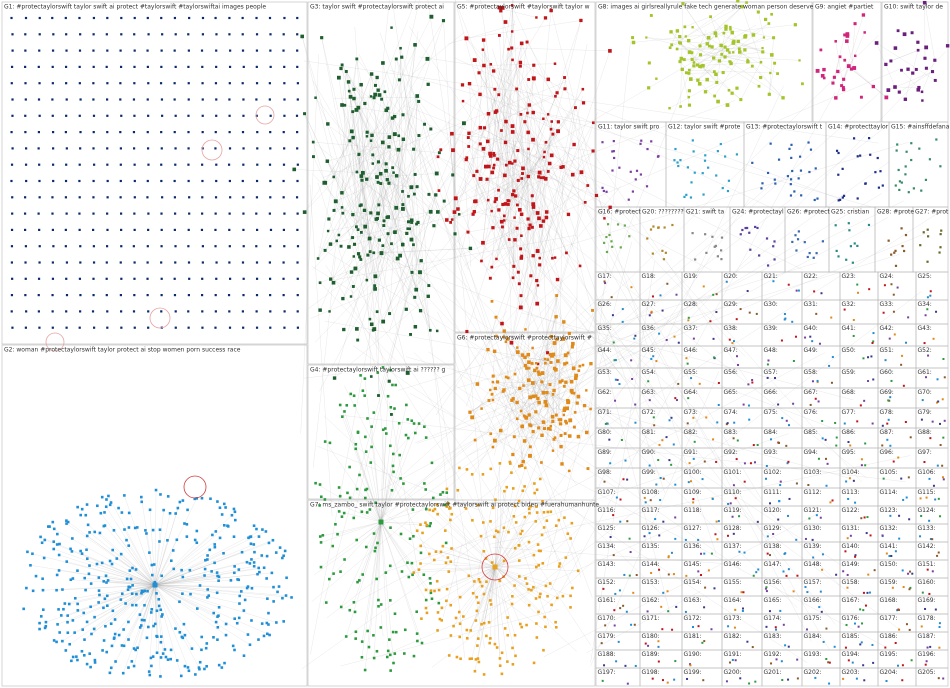 The height and width of the screenshot is (688, 950). Describe the element at coordinates (605, 304) in the screenshot. I see `matrix-cell-label: G26:` at that location.